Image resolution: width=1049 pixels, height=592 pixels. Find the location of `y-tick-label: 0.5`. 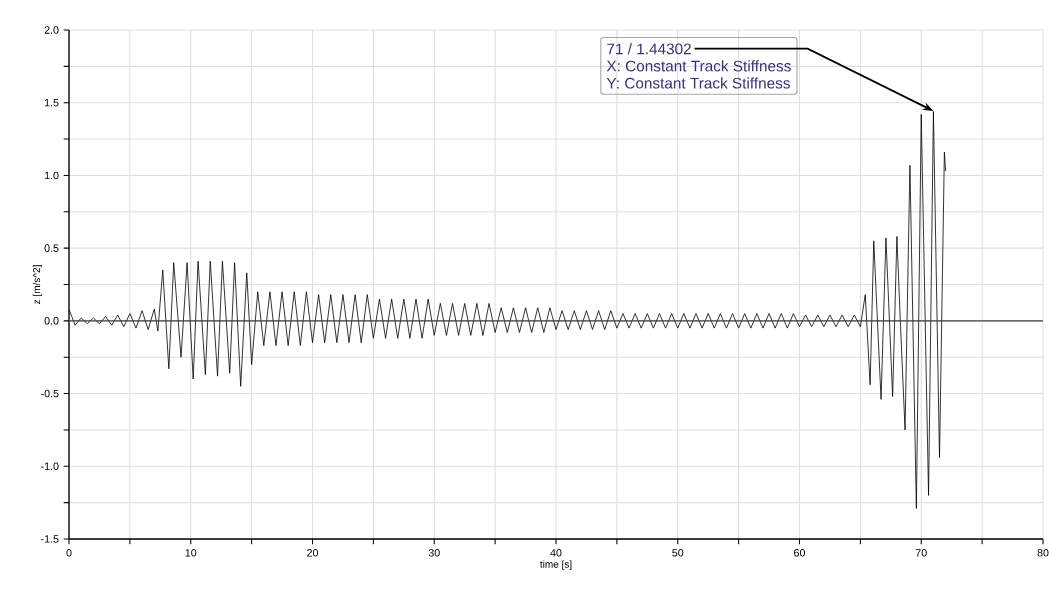

y-tick-label: 0.5 is located at coordinates (51, 248).